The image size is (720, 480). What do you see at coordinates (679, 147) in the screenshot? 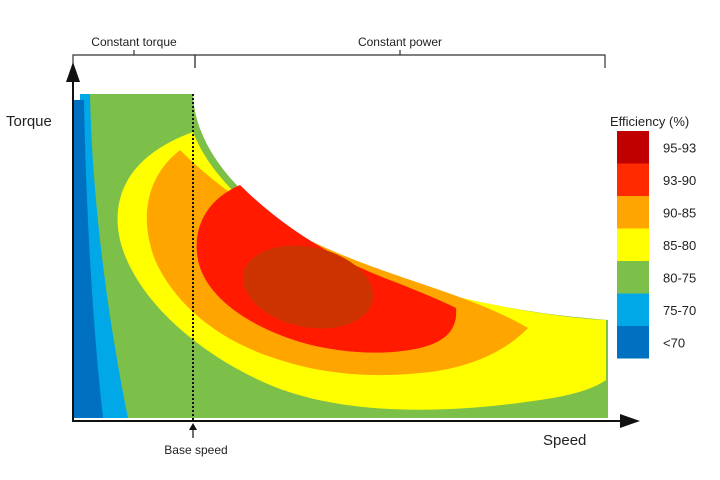
I see `legend-label: 95-93` at bounding box center [679, 147].